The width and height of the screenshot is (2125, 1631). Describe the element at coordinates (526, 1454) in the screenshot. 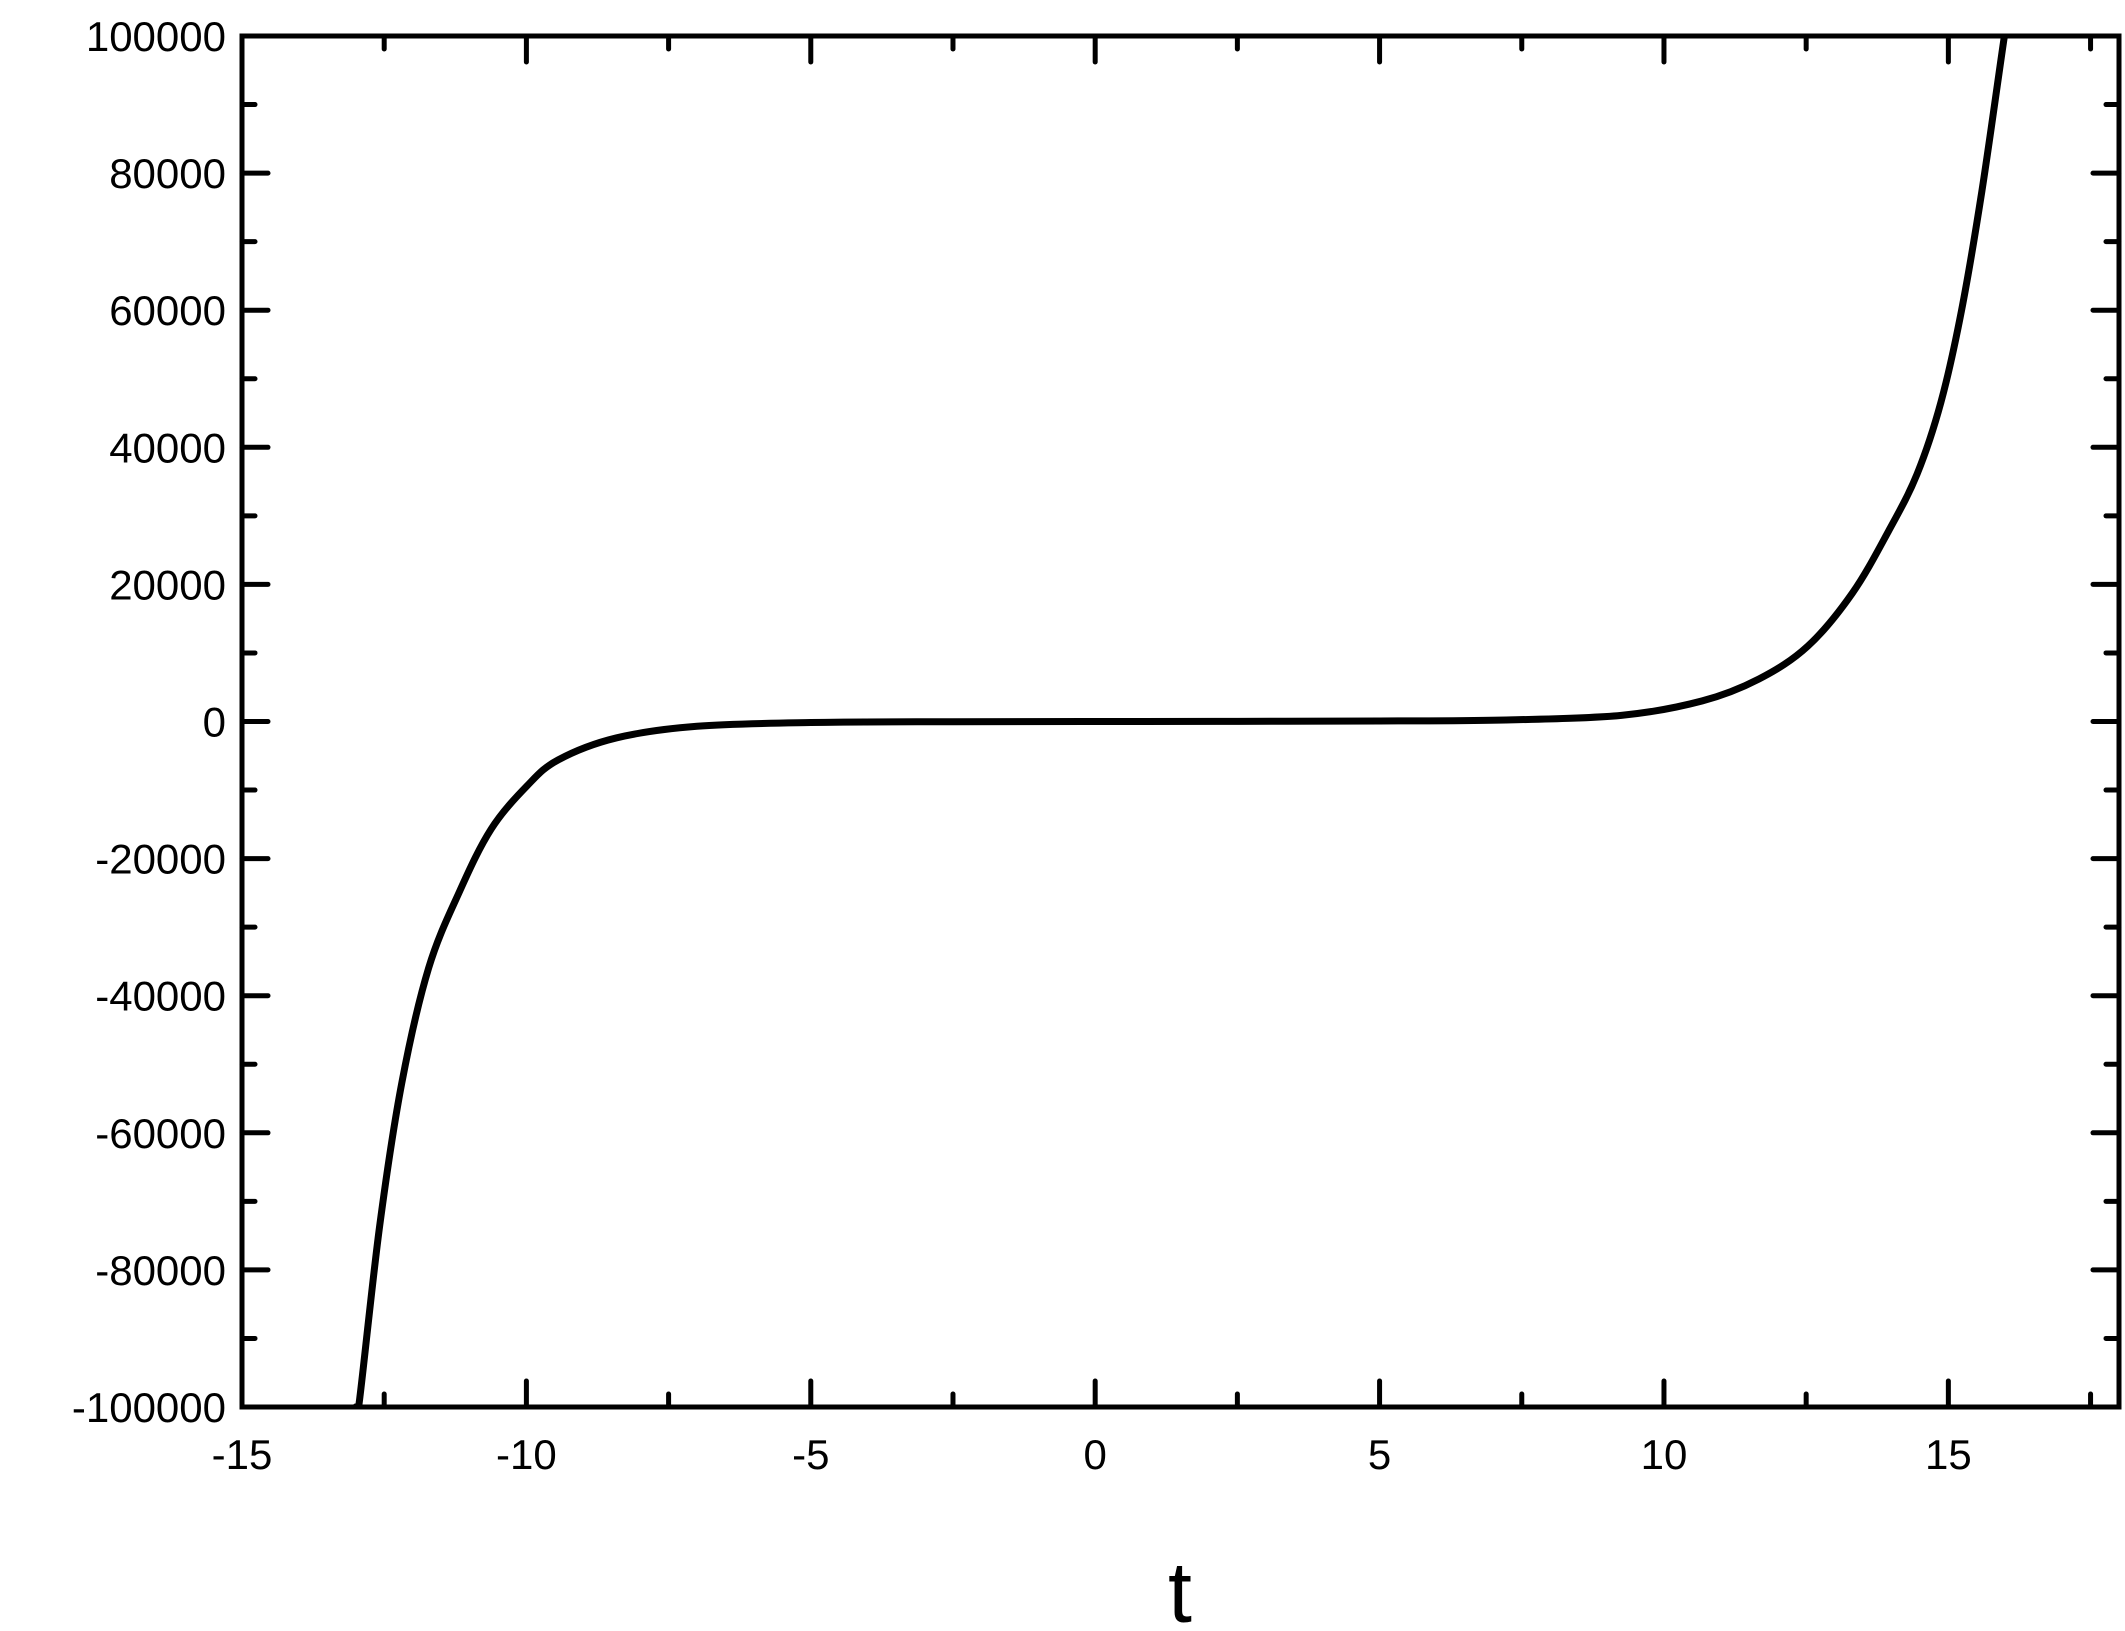

I see `x-tick-label: -10` at that location.